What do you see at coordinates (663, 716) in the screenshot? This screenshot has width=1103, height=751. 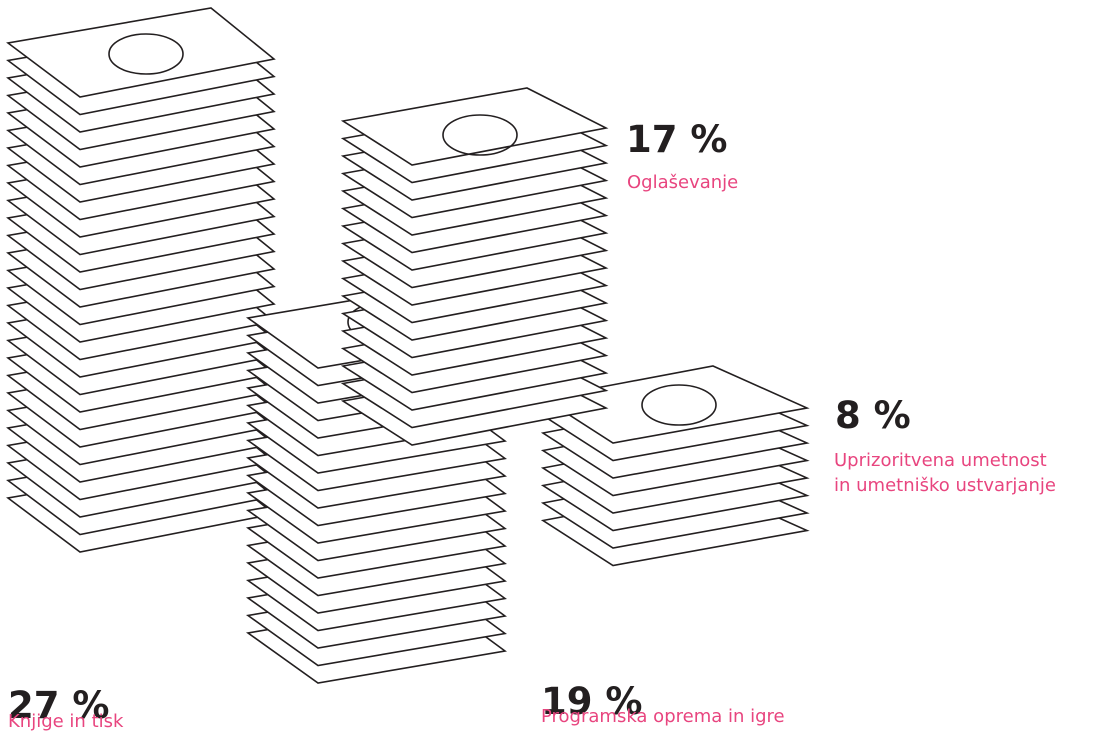 I see `category-label-software-games: Programska oprema in igre` at bounding box center [663, 716].